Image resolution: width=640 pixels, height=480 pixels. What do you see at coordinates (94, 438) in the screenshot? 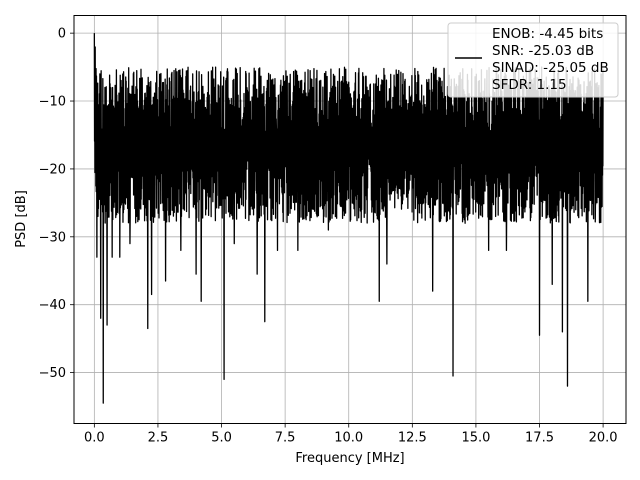
I see `x-tick-label: 0.0` at bounding box center [94, 438].